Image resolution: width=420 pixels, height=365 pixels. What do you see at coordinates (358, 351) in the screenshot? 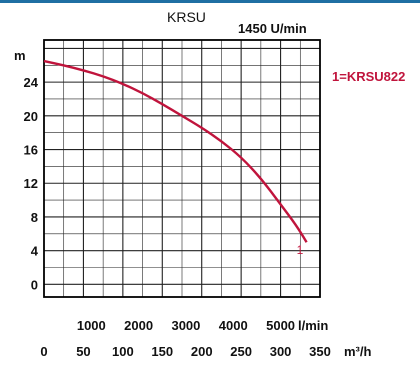
I see `x-bottom-unit-label: m³/h` at bounding box center [358, 351].